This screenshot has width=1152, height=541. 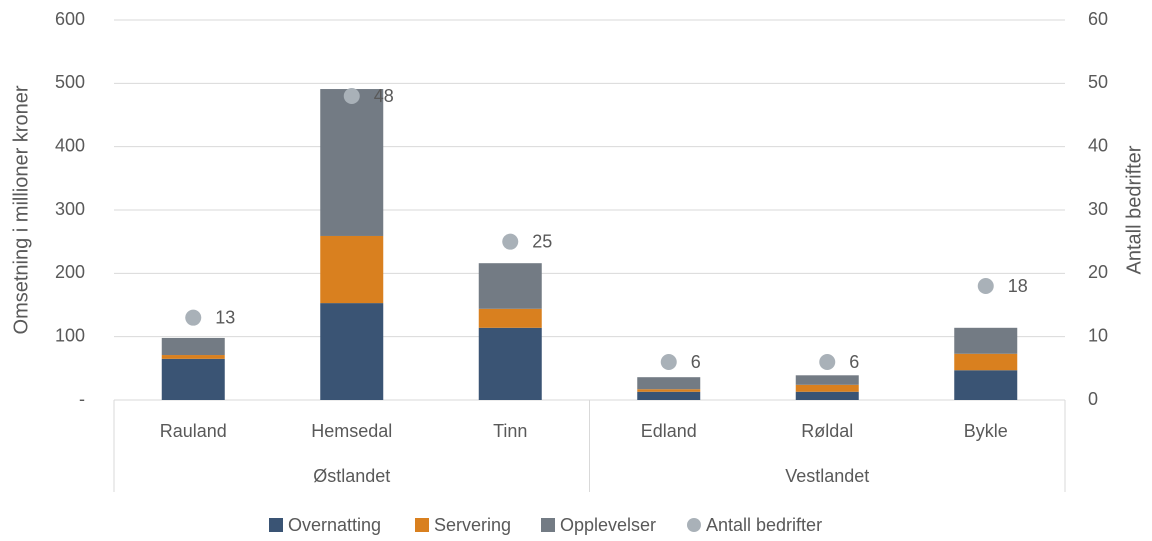 What do you see at coordinates (1093, 399) in the screenshot?
I see `y2-tick-label: 0` at bounding box center [1093, 399].